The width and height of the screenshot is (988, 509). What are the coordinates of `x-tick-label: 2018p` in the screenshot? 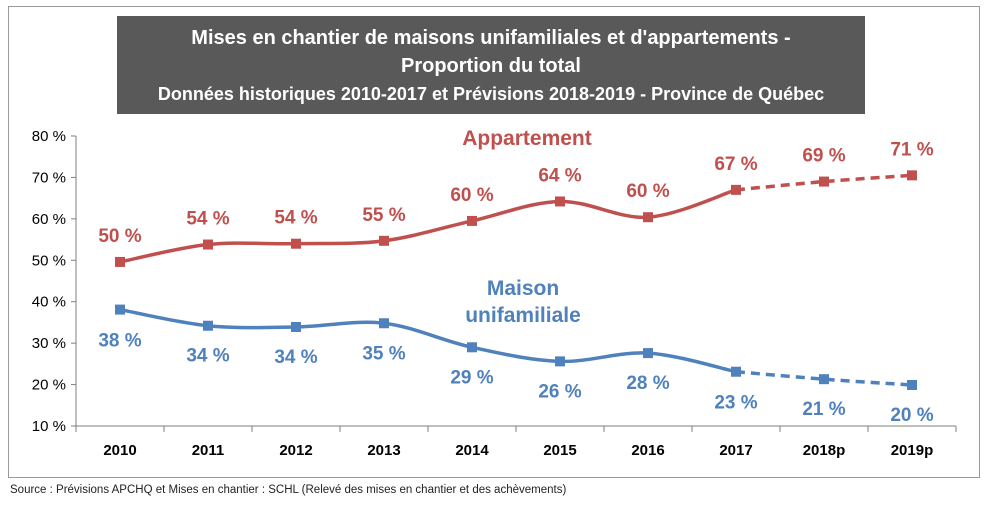 It's located at (824, 450).